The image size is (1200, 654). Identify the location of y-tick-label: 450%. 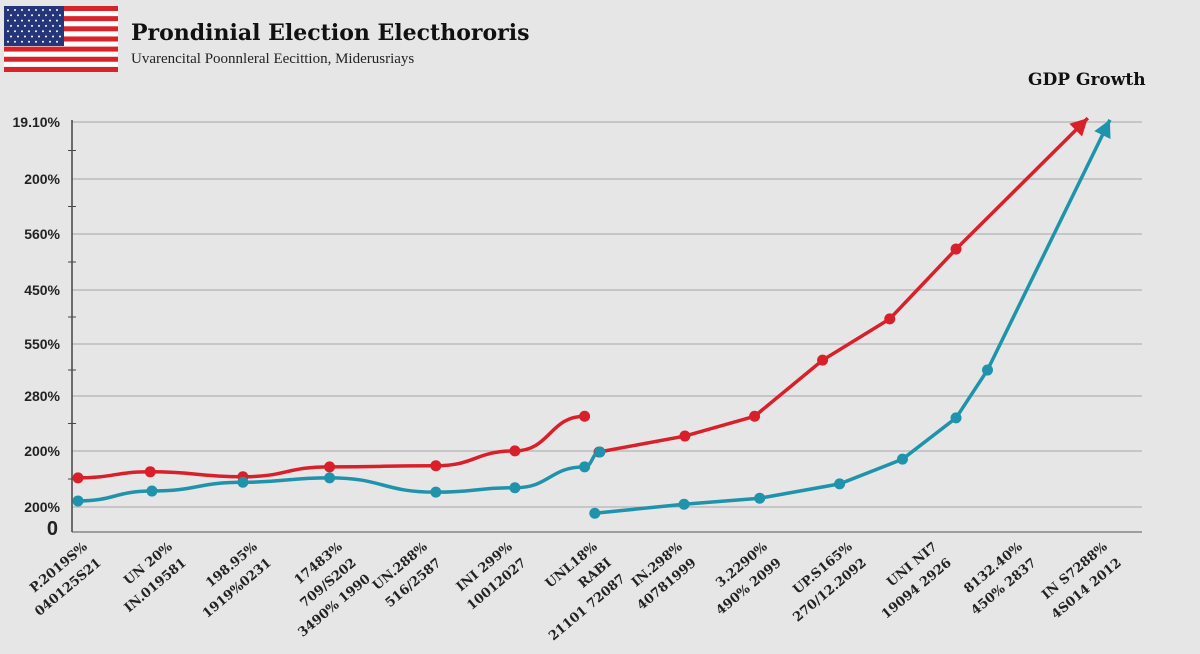
(42, 290).